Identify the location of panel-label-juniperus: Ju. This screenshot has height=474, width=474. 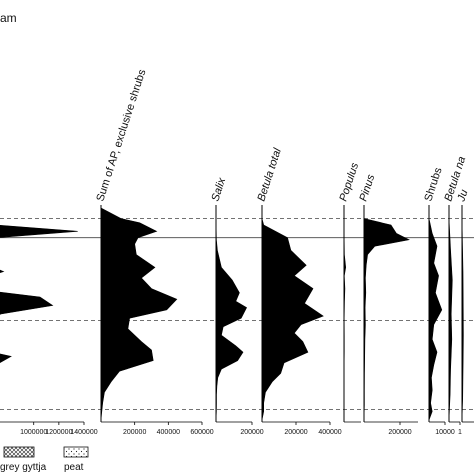
(462, 196).